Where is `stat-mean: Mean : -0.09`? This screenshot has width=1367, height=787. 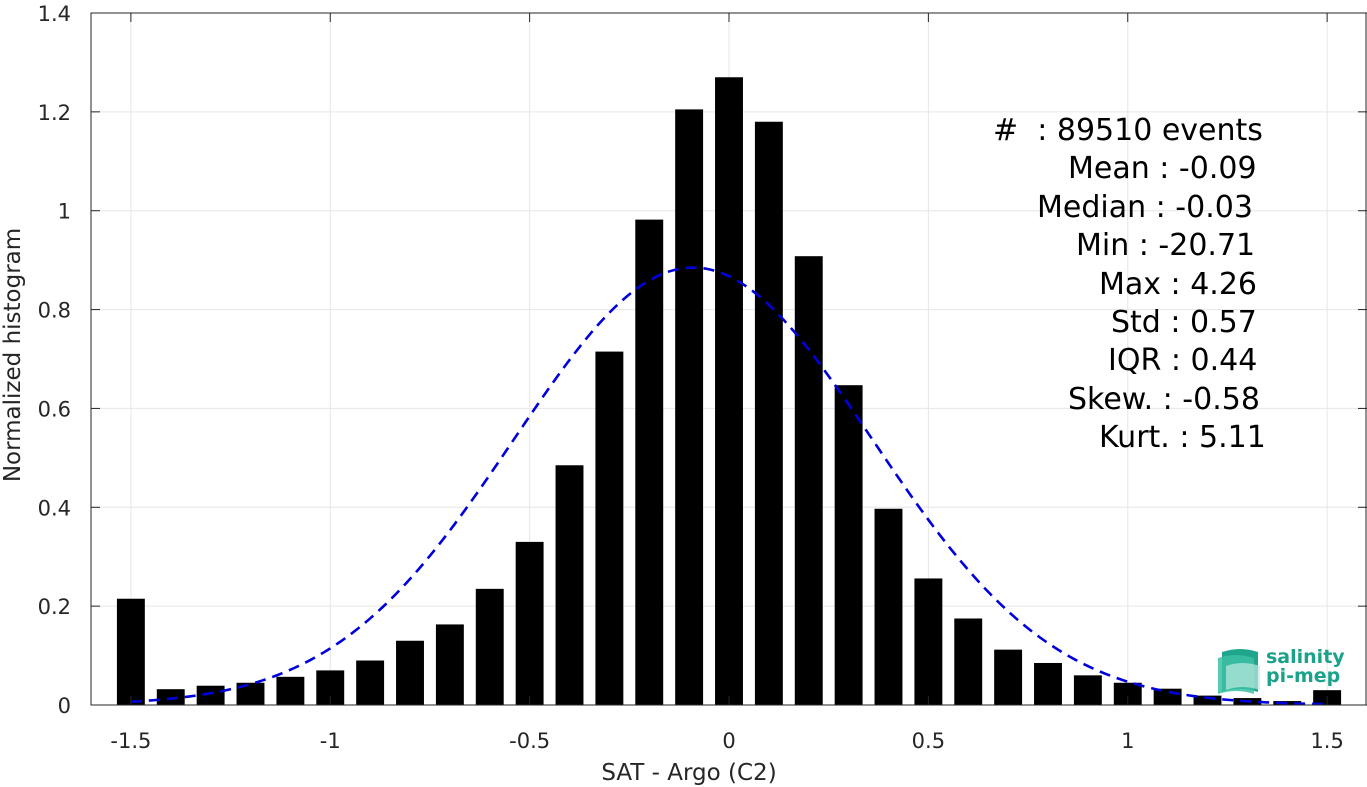 stat-mean: Mean : -0.09 is located at coordinates (1162, 169).